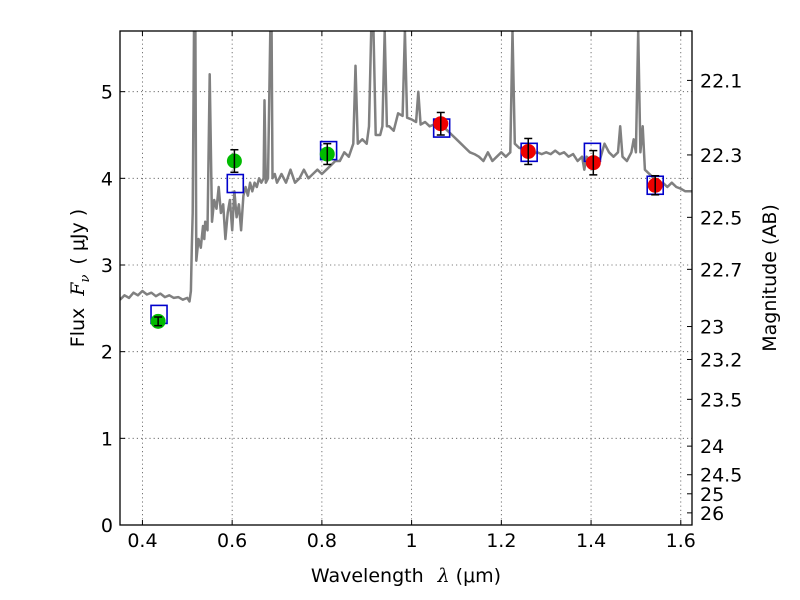 The image size is (800, 600). I want to click on x-tick-label: 1.2, so click(501, 541).